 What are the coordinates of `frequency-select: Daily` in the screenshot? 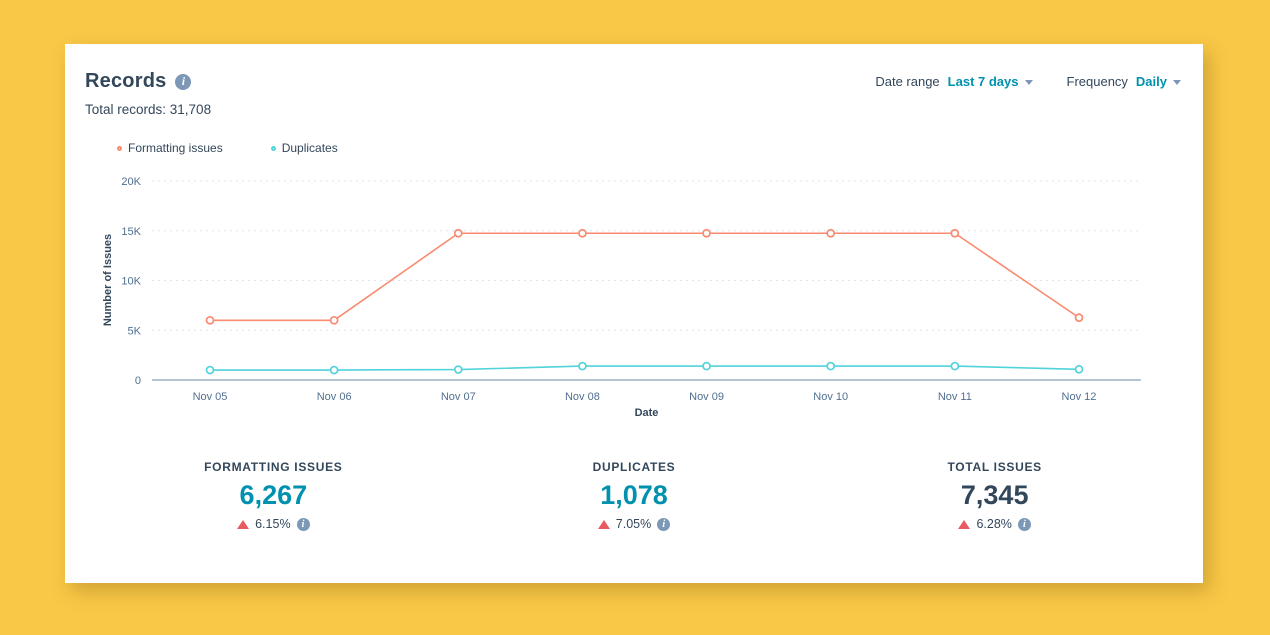 It's located at (1158, 81).